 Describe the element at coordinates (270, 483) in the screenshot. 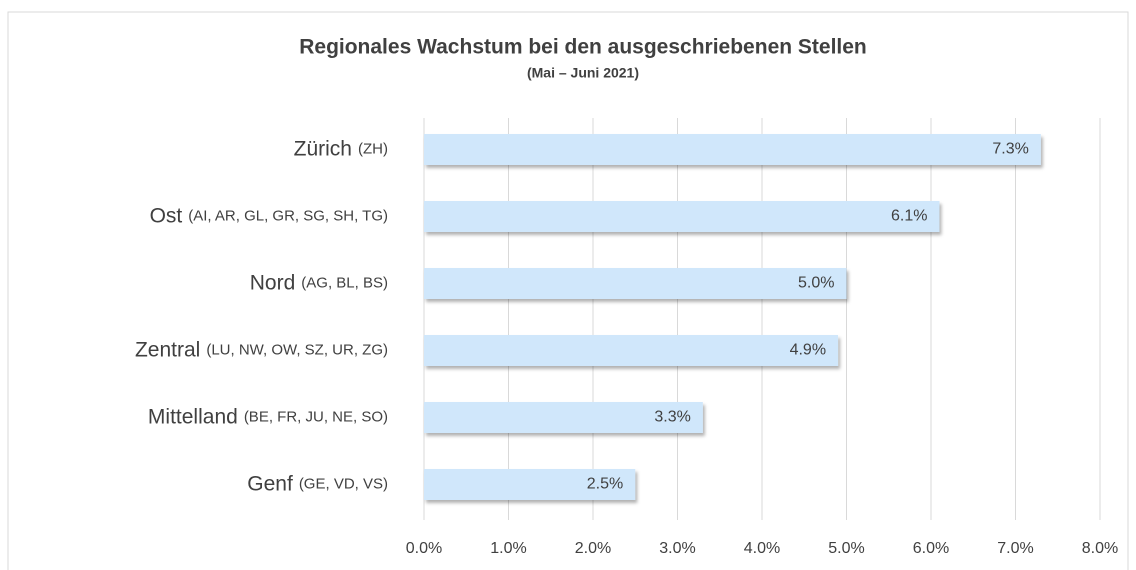

I see `category-name: Genf` at that location.